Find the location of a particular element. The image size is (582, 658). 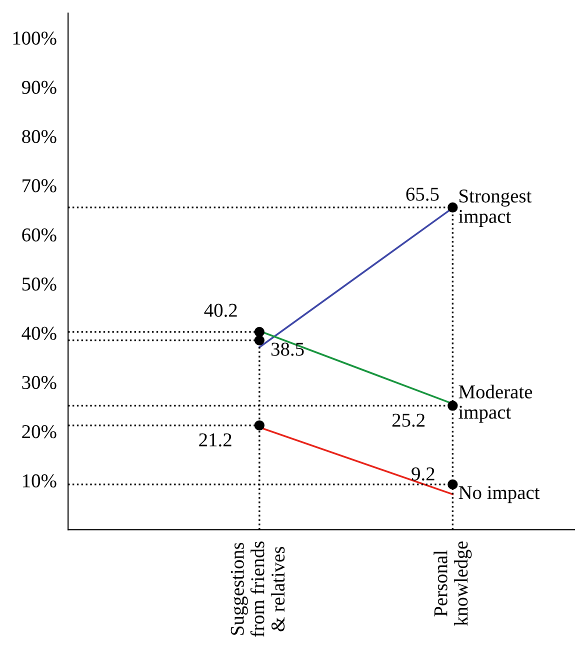

x-tick-label: Personal knowledge is located at coordinates (453, 583).